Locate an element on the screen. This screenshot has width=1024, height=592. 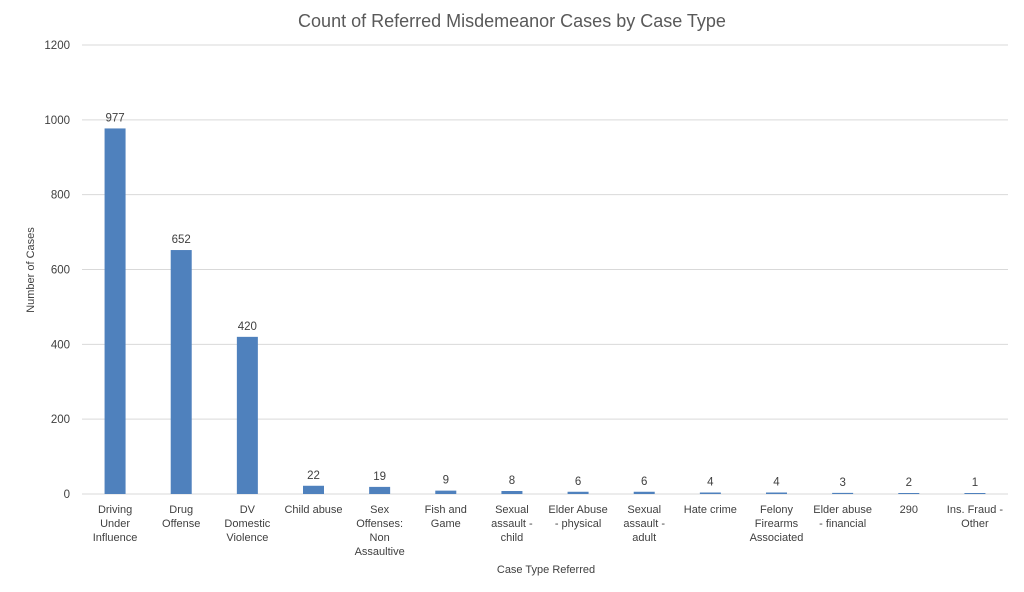
y-tick-label: 0 is located at coordinates (67, 495).